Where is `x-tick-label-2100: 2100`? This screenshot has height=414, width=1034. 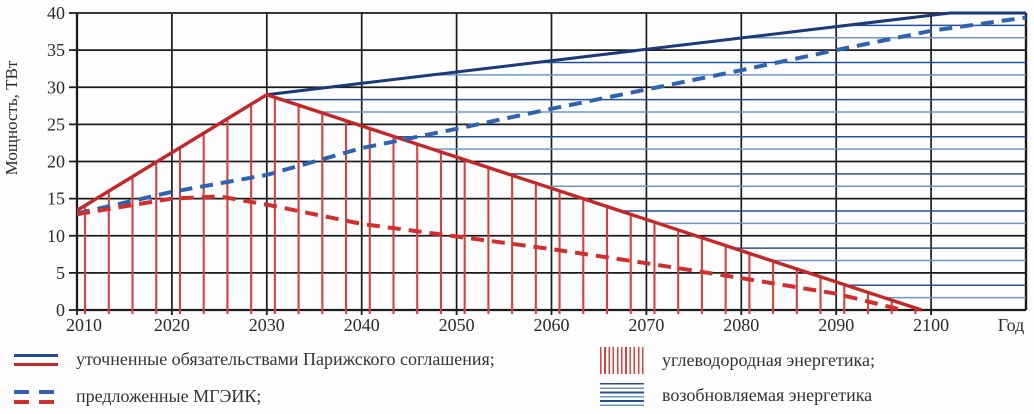
x-tick-label-2100: 2100 is located at coordinates (931, 325).